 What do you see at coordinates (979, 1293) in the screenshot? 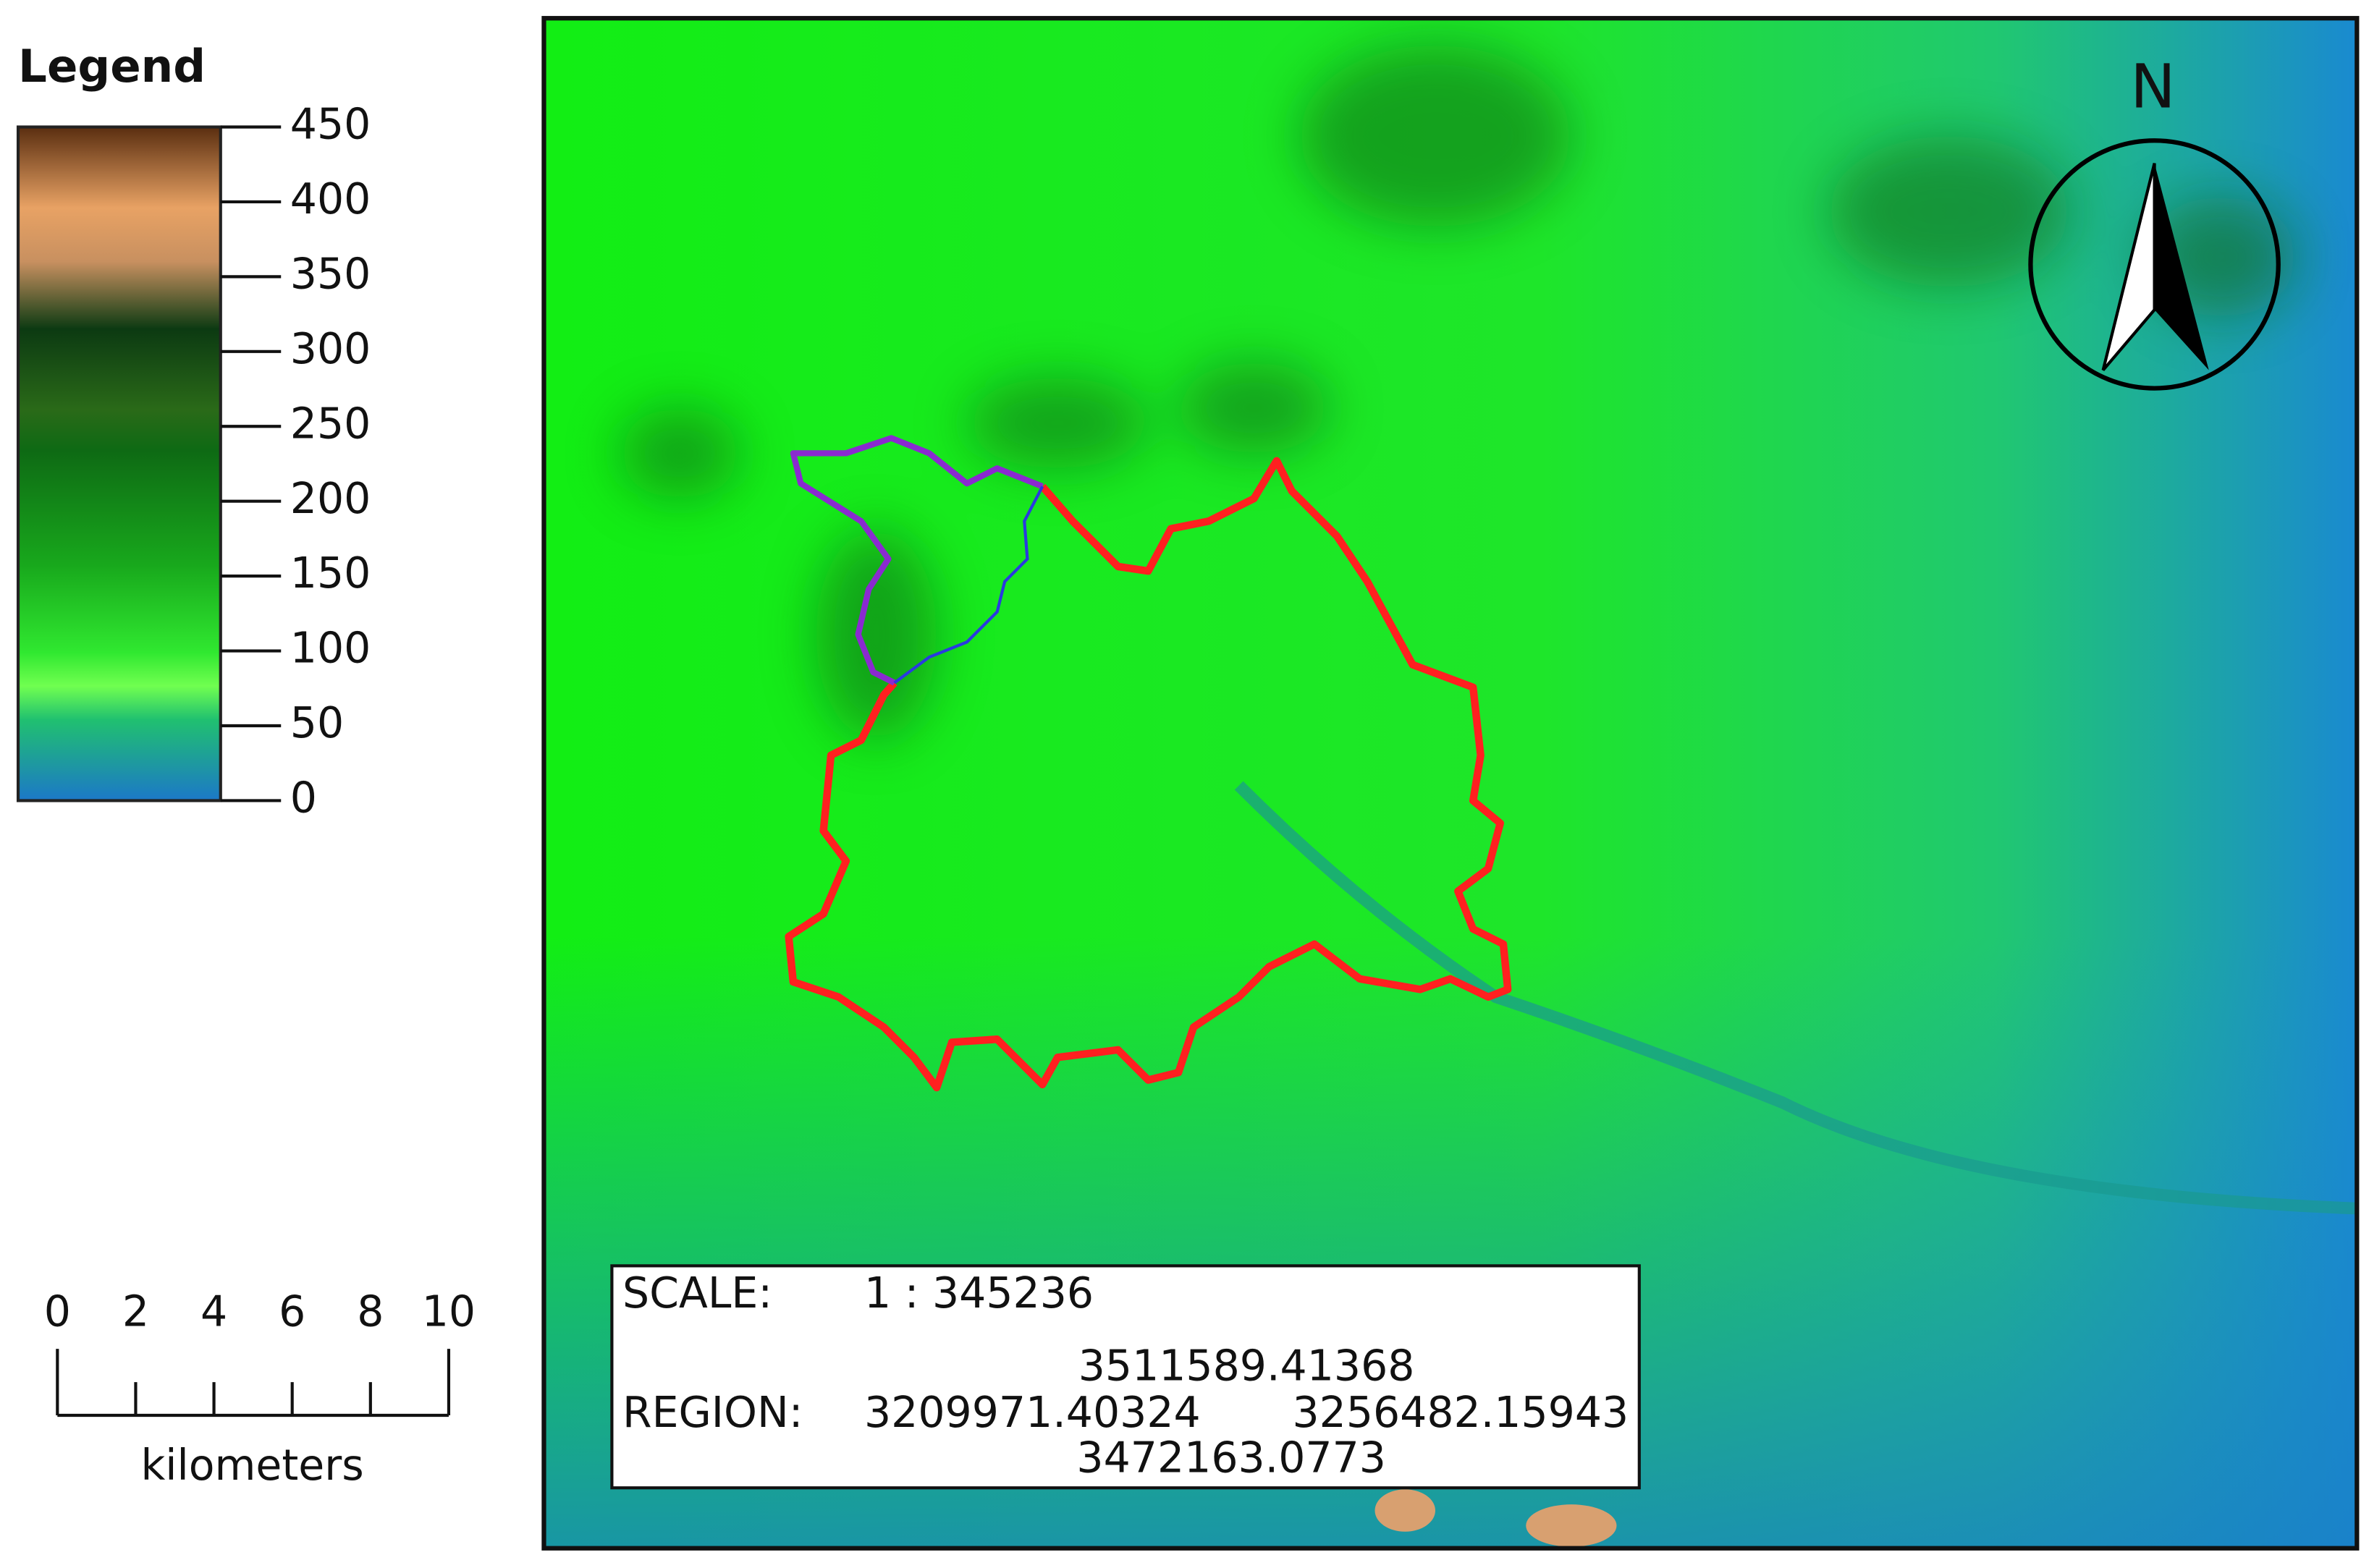
I see `scale-value: 1 : 345236` at bounding box center [979, 1293].